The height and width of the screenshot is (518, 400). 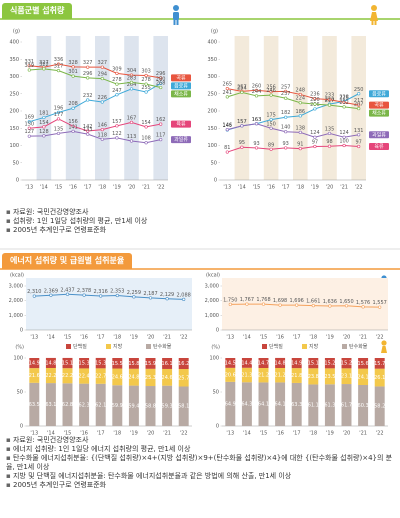 What do you see at coordinates (133, 406) in the screenshot?
I see `data-label: 59.4` at bounding box center [133, 406].